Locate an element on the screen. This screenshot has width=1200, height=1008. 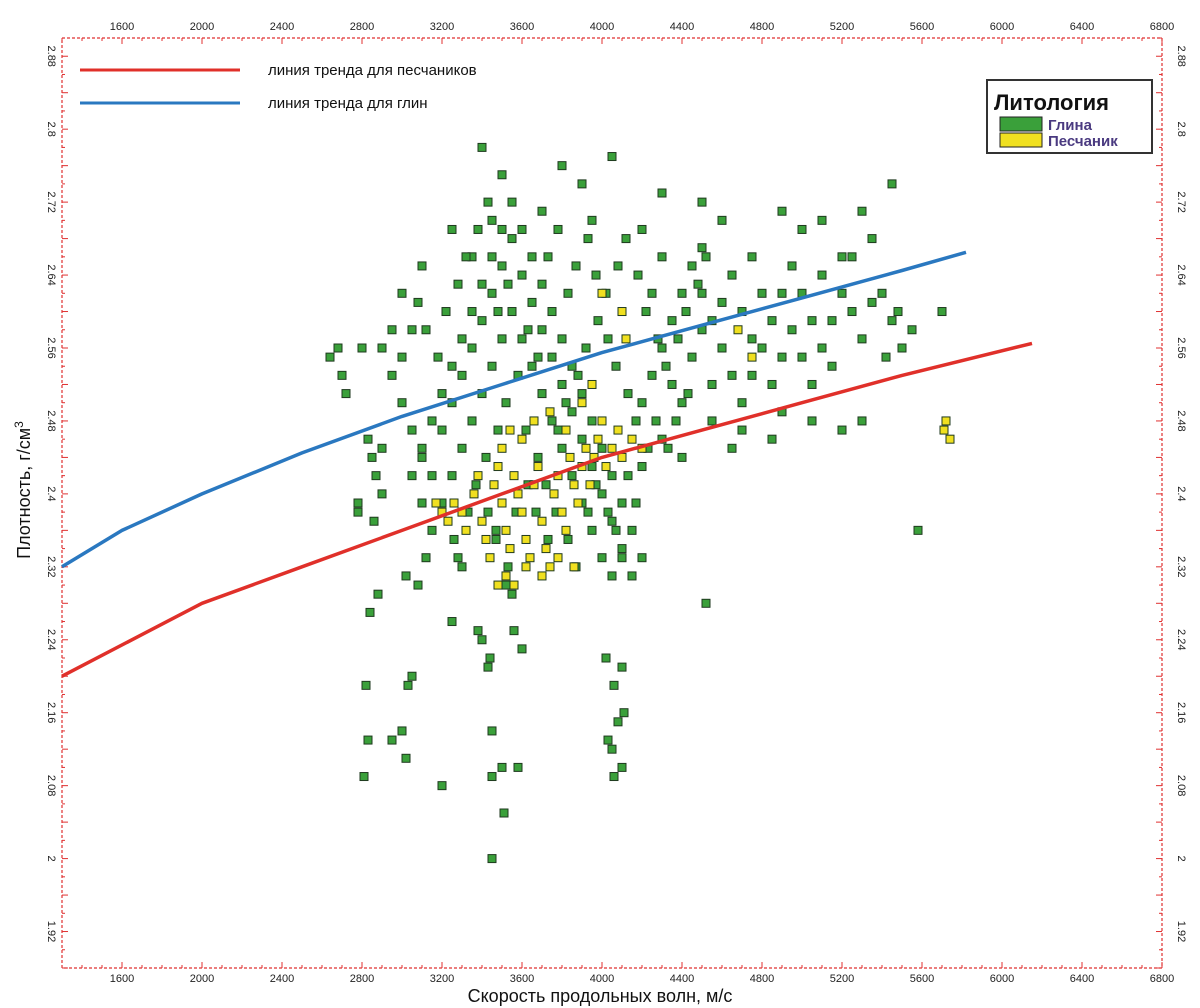
y-tick-label-right: 2.64 is located at coordinates (1181, 274).